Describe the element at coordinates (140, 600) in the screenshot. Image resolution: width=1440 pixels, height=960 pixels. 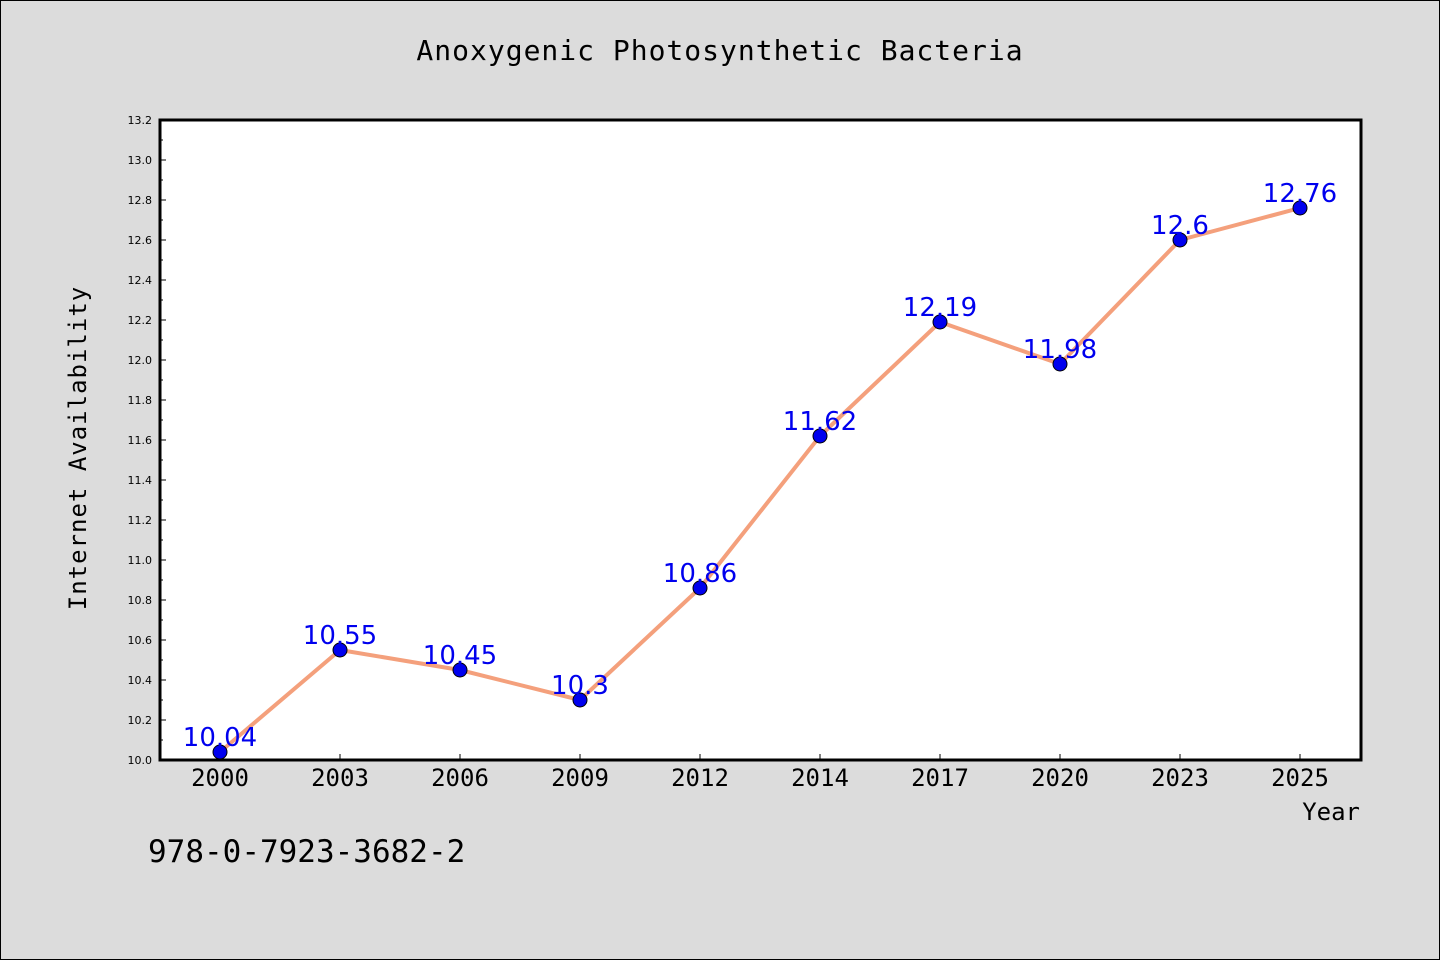
I see `y-tick-label: 10.8` at that location.